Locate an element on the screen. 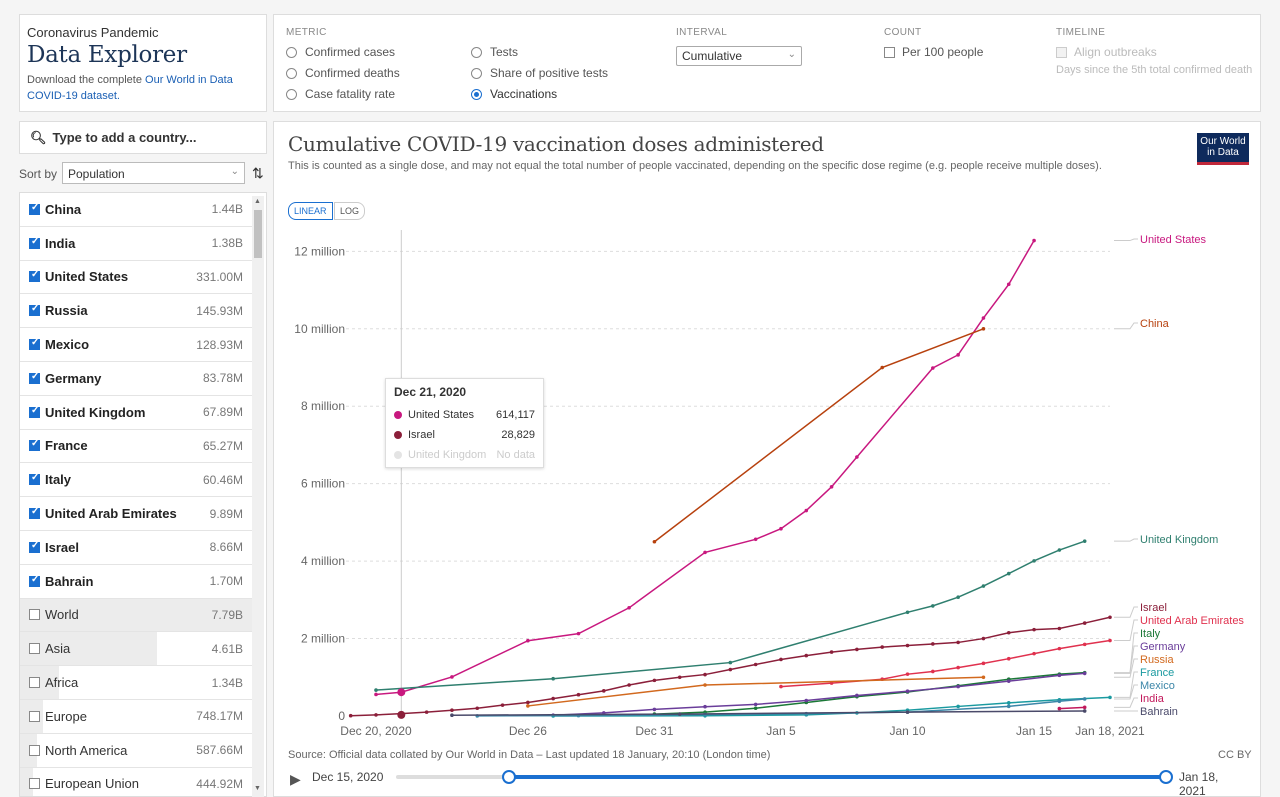 The height and width of the screenshot is (797, 1280). sort-select: Population ⌄ is located at coordinates (153, 173).